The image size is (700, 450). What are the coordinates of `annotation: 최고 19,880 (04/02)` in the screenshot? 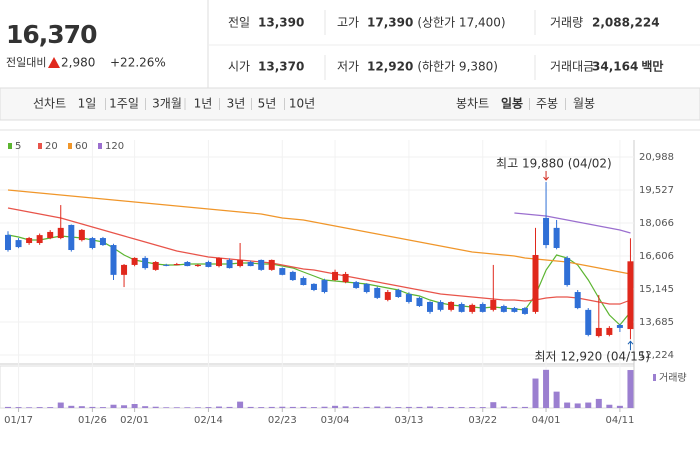 It's located at (554, 164).